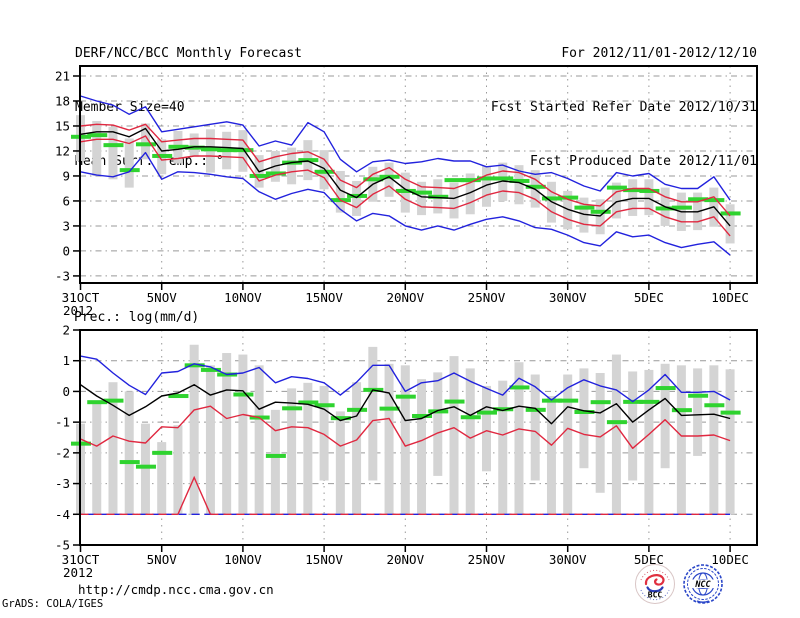  Describe the element at coordinates (62, 125) in the screenshot. I see `svg-text: 15` at that location.